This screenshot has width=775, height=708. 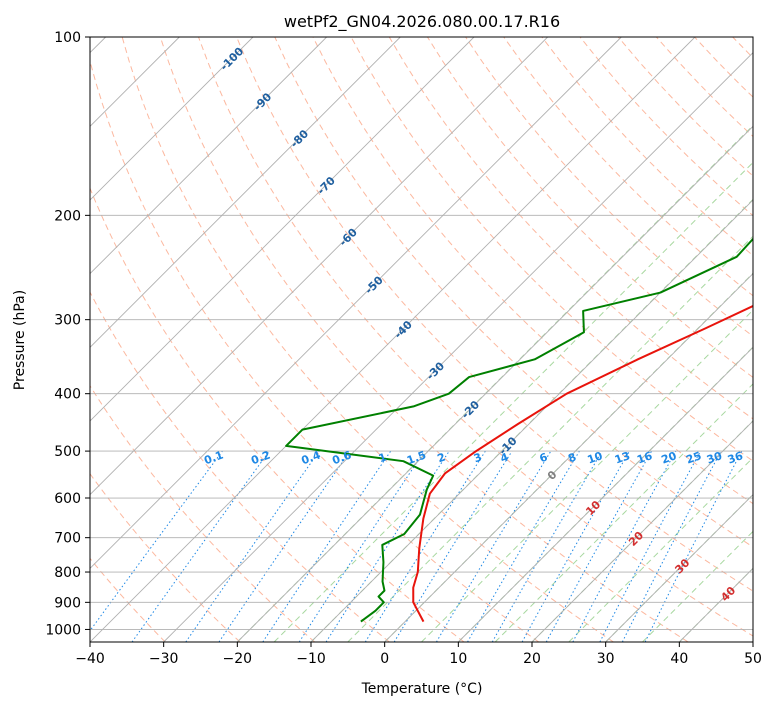 What do you see at coordinates (544, 457) in the screenshot?
I see `mixing-ratio-label: 6` at bounding box center [544, 457].